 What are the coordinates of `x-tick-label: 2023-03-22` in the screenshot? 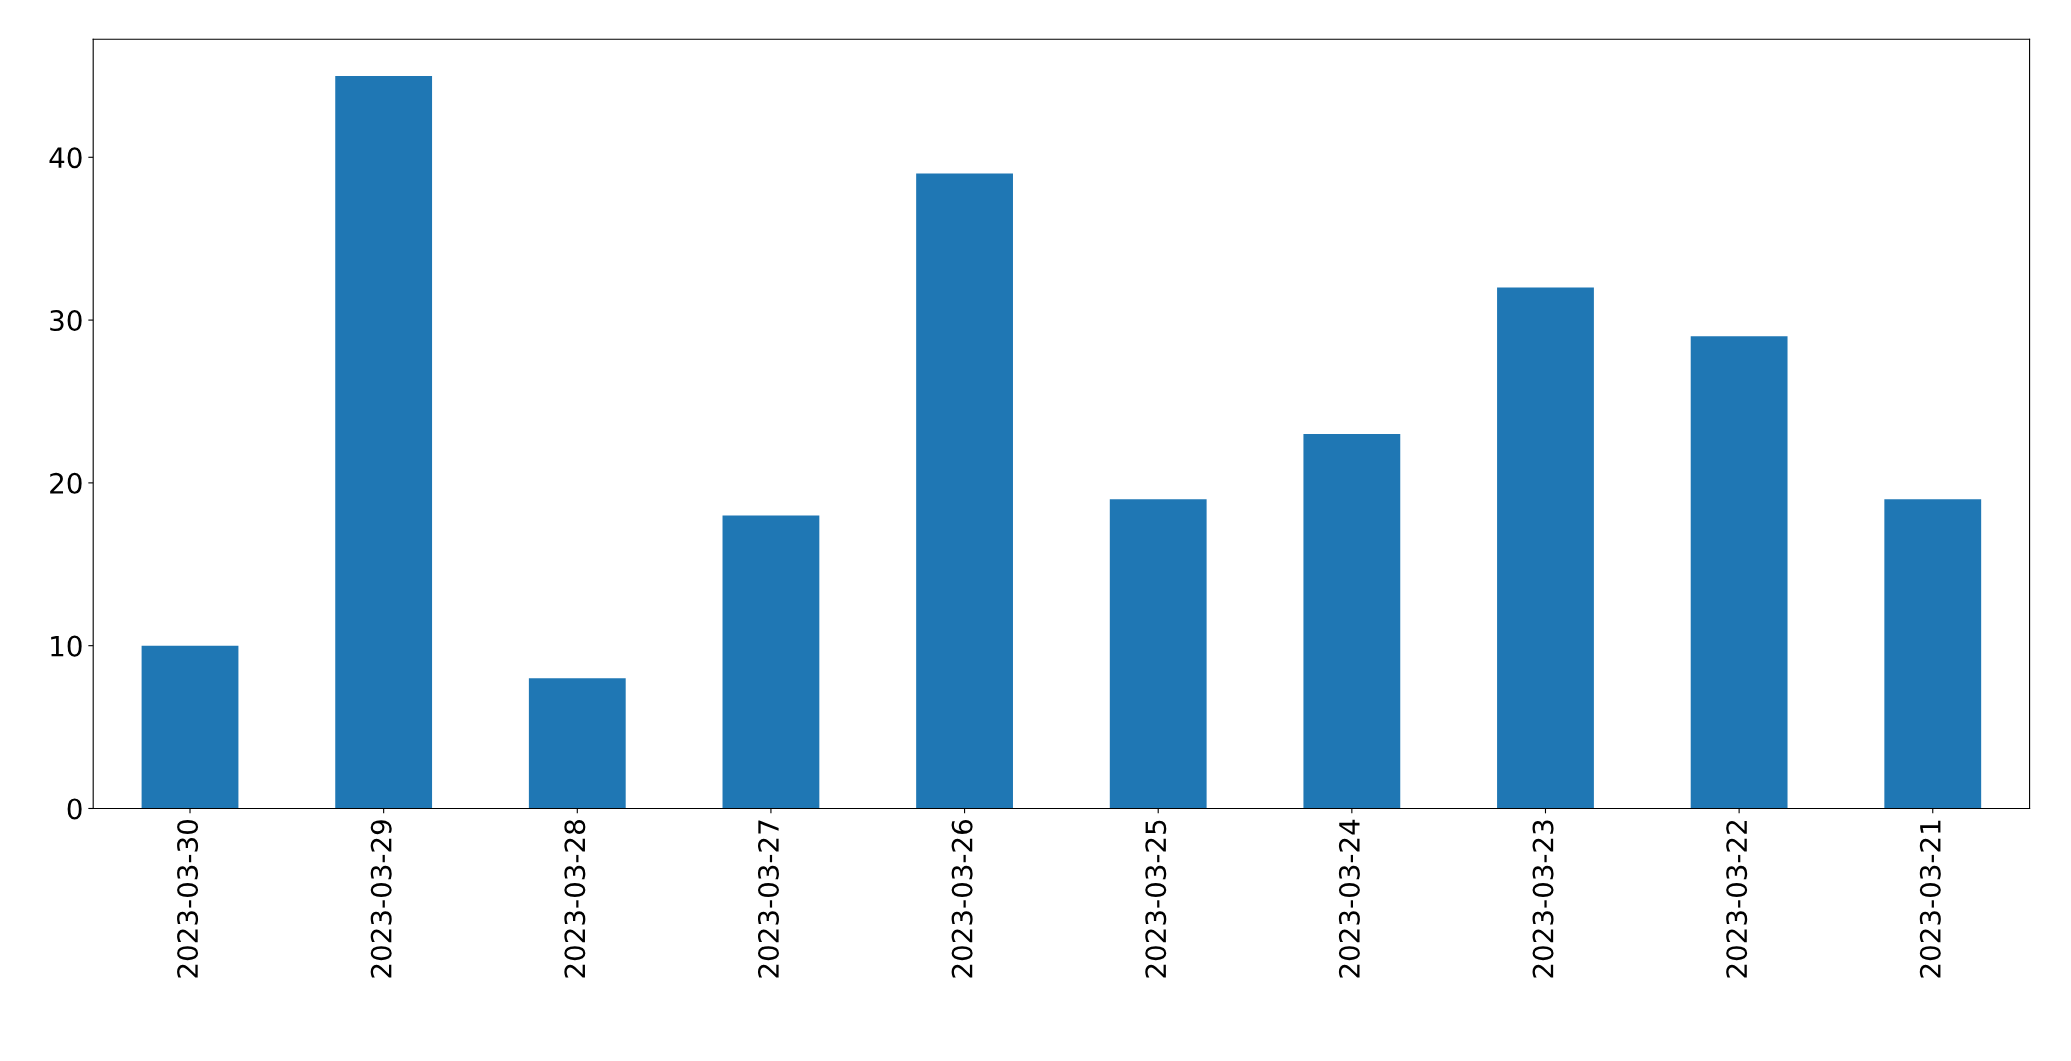 It's located at (1737, 899).